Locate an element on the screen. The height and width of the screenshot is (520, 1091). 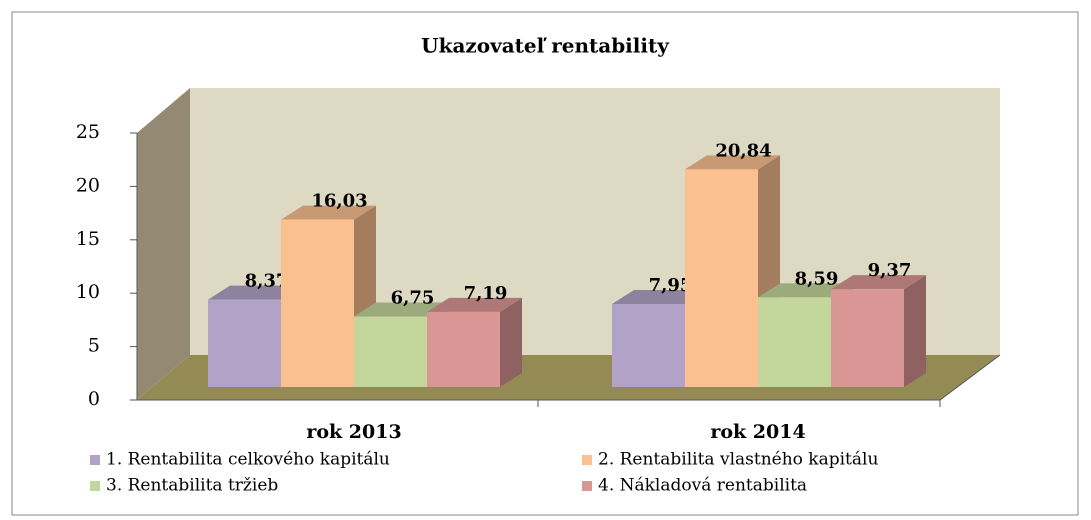
x-tick-label: rok 2013 is located at coordinates (353, 432).